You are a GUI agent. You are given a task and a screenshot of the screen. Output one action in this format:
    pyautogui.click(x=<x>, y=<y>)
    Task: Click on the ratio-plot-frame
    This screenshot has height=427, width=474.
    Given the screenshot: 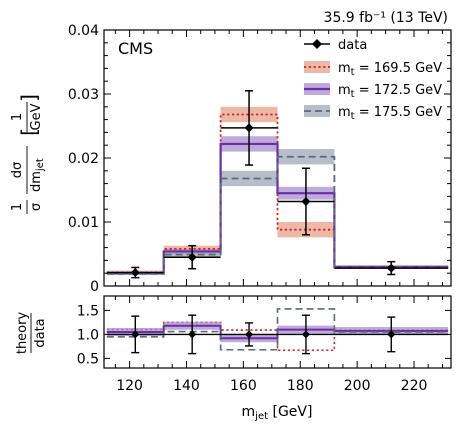 What is the action you would take?
    pyautogui.click(x=277, y=332)
    